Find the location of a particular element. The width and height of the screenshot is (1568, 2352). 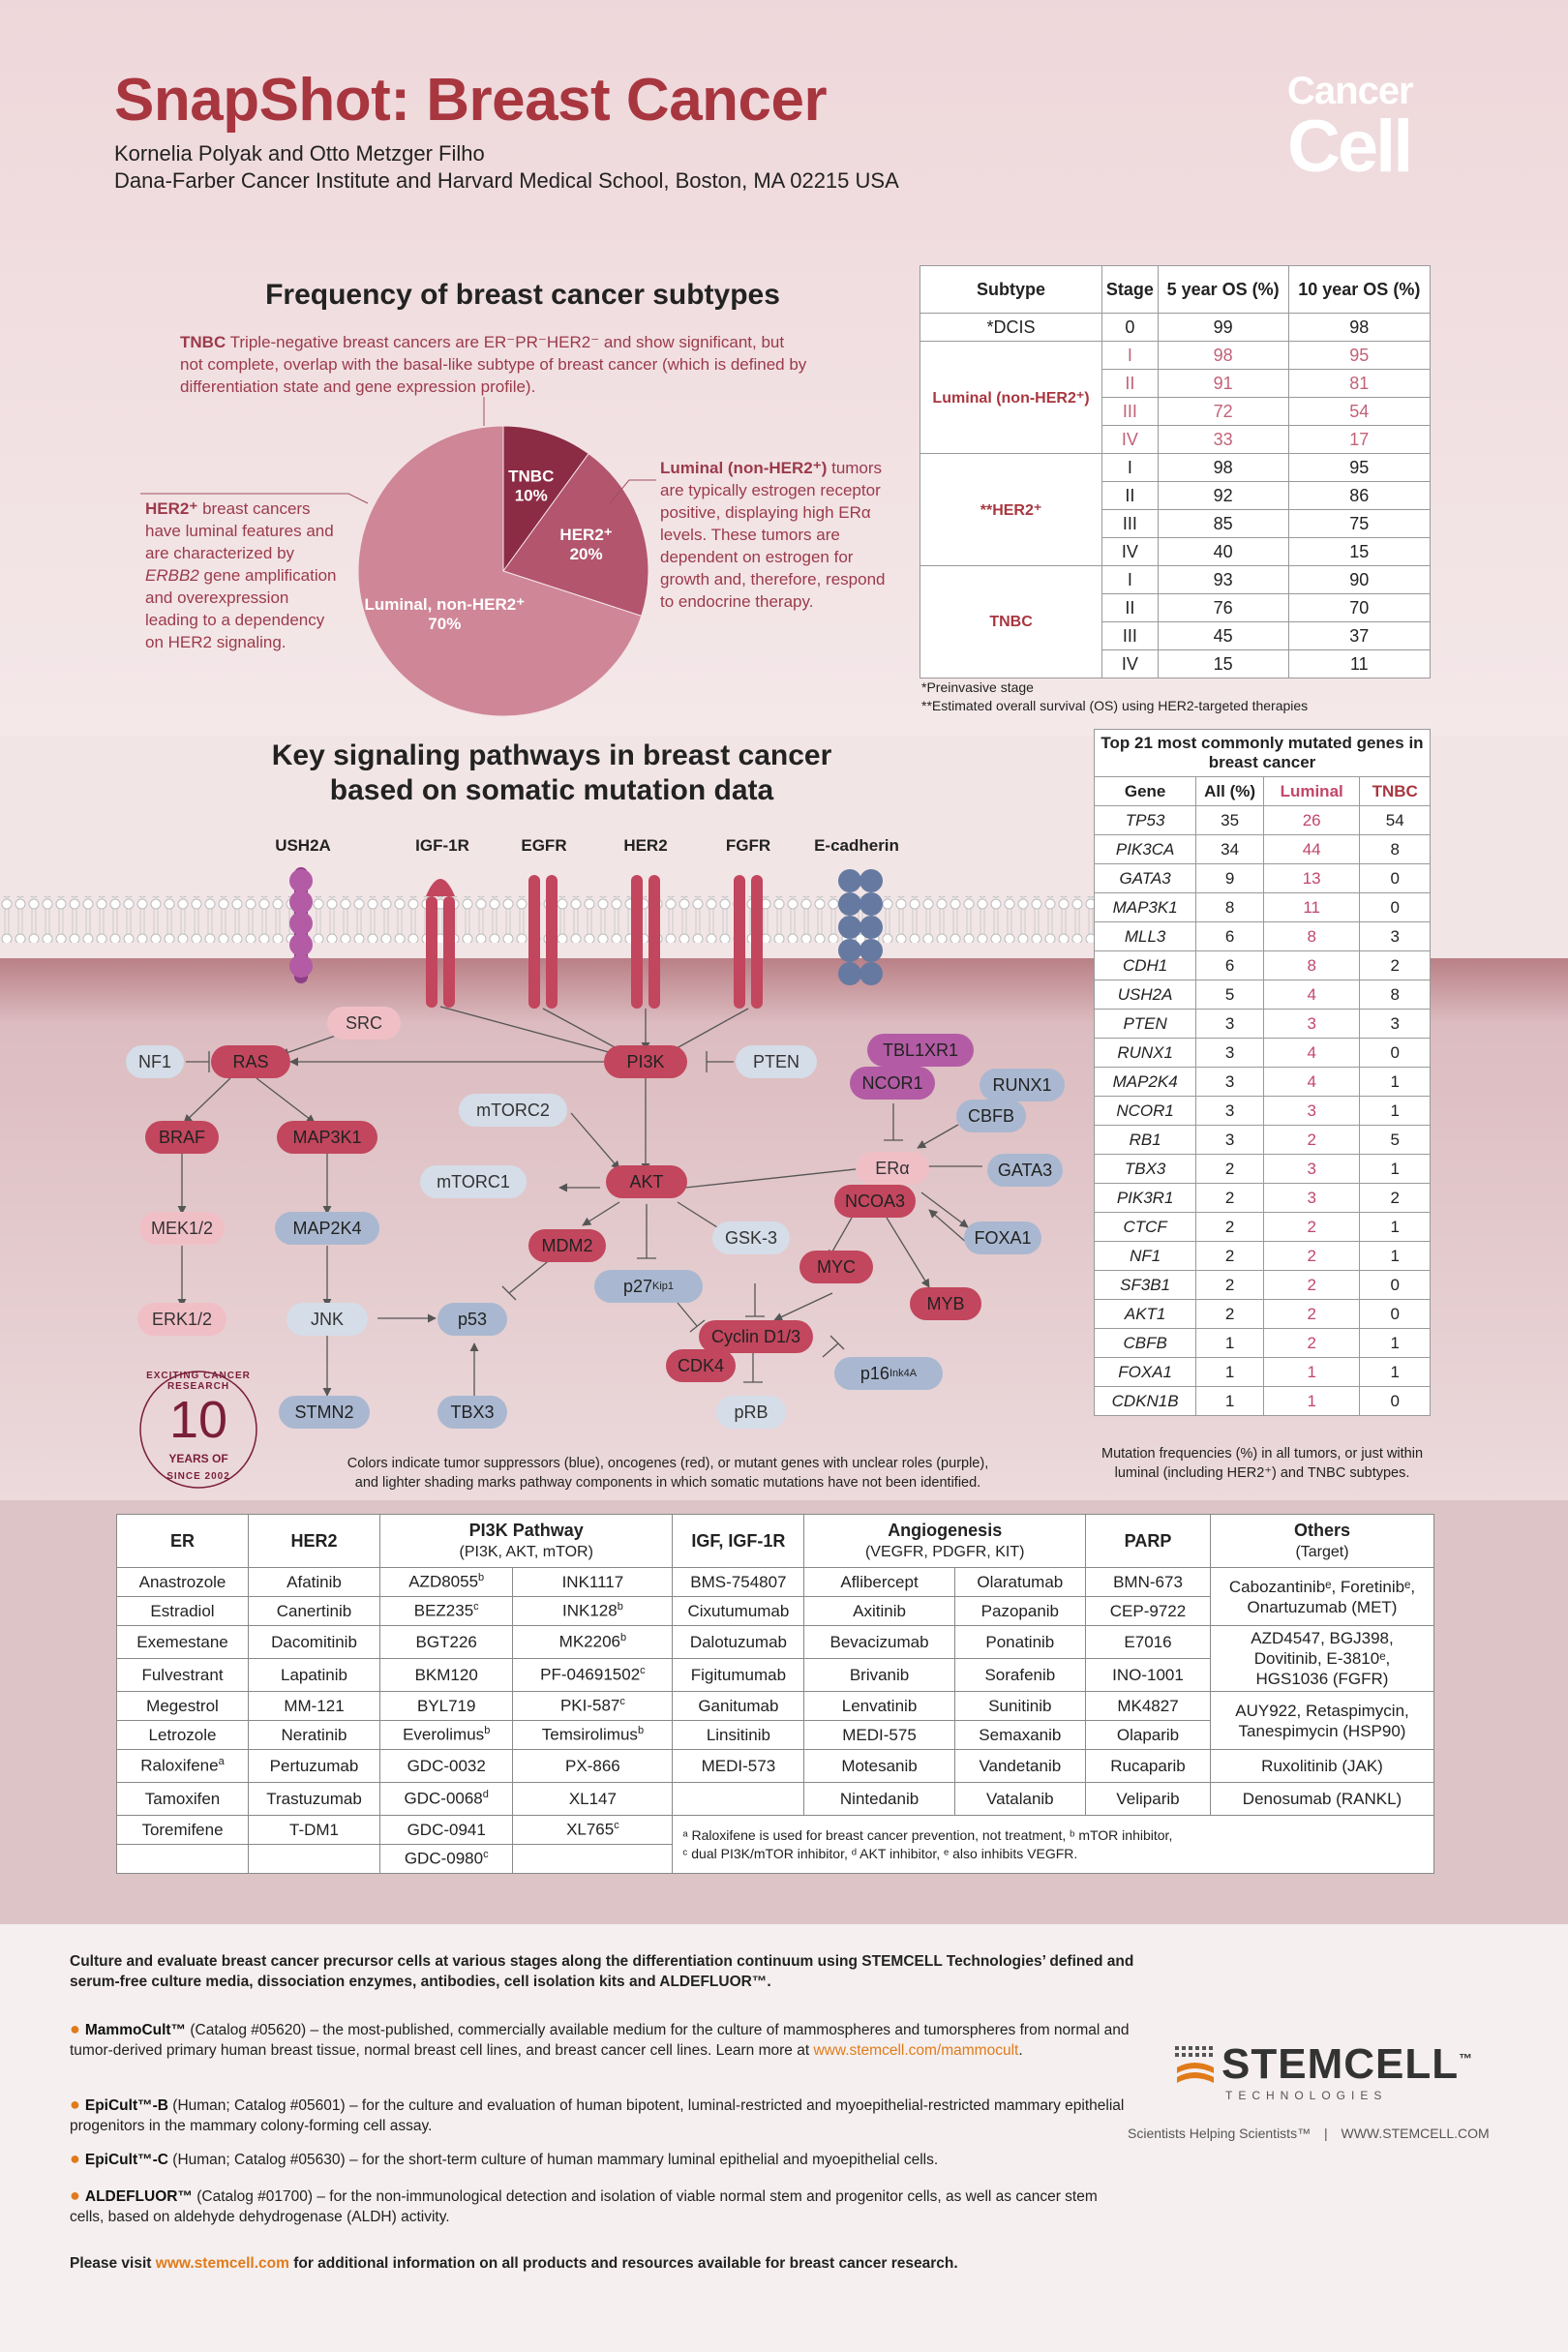

survival-cell: 92 is located at coordinates (1223, 495).